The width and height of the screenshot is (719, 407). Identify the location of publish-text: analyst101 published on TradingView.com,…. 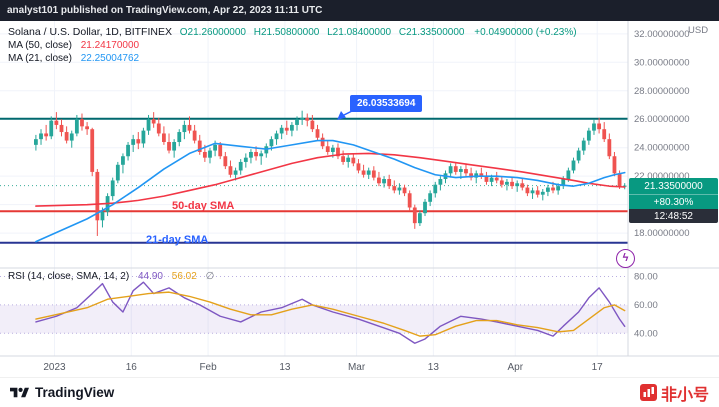
(165, 10).